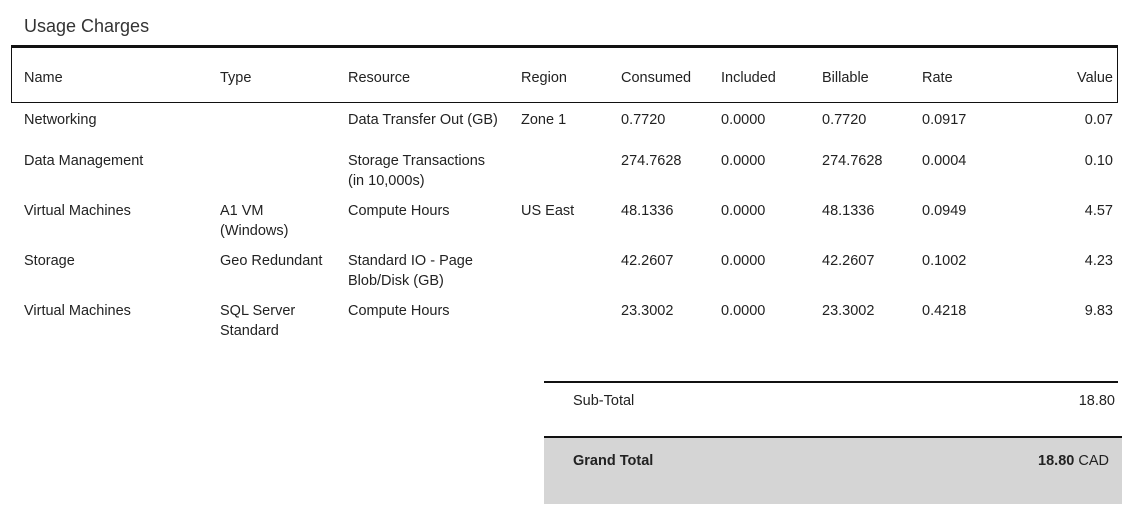 The width and height of the screenshot is (1141, 532). Describe the element at coordinates (254, 221) in the screenshot. I see `table-cell: A1 VM (Windows)` at that location.